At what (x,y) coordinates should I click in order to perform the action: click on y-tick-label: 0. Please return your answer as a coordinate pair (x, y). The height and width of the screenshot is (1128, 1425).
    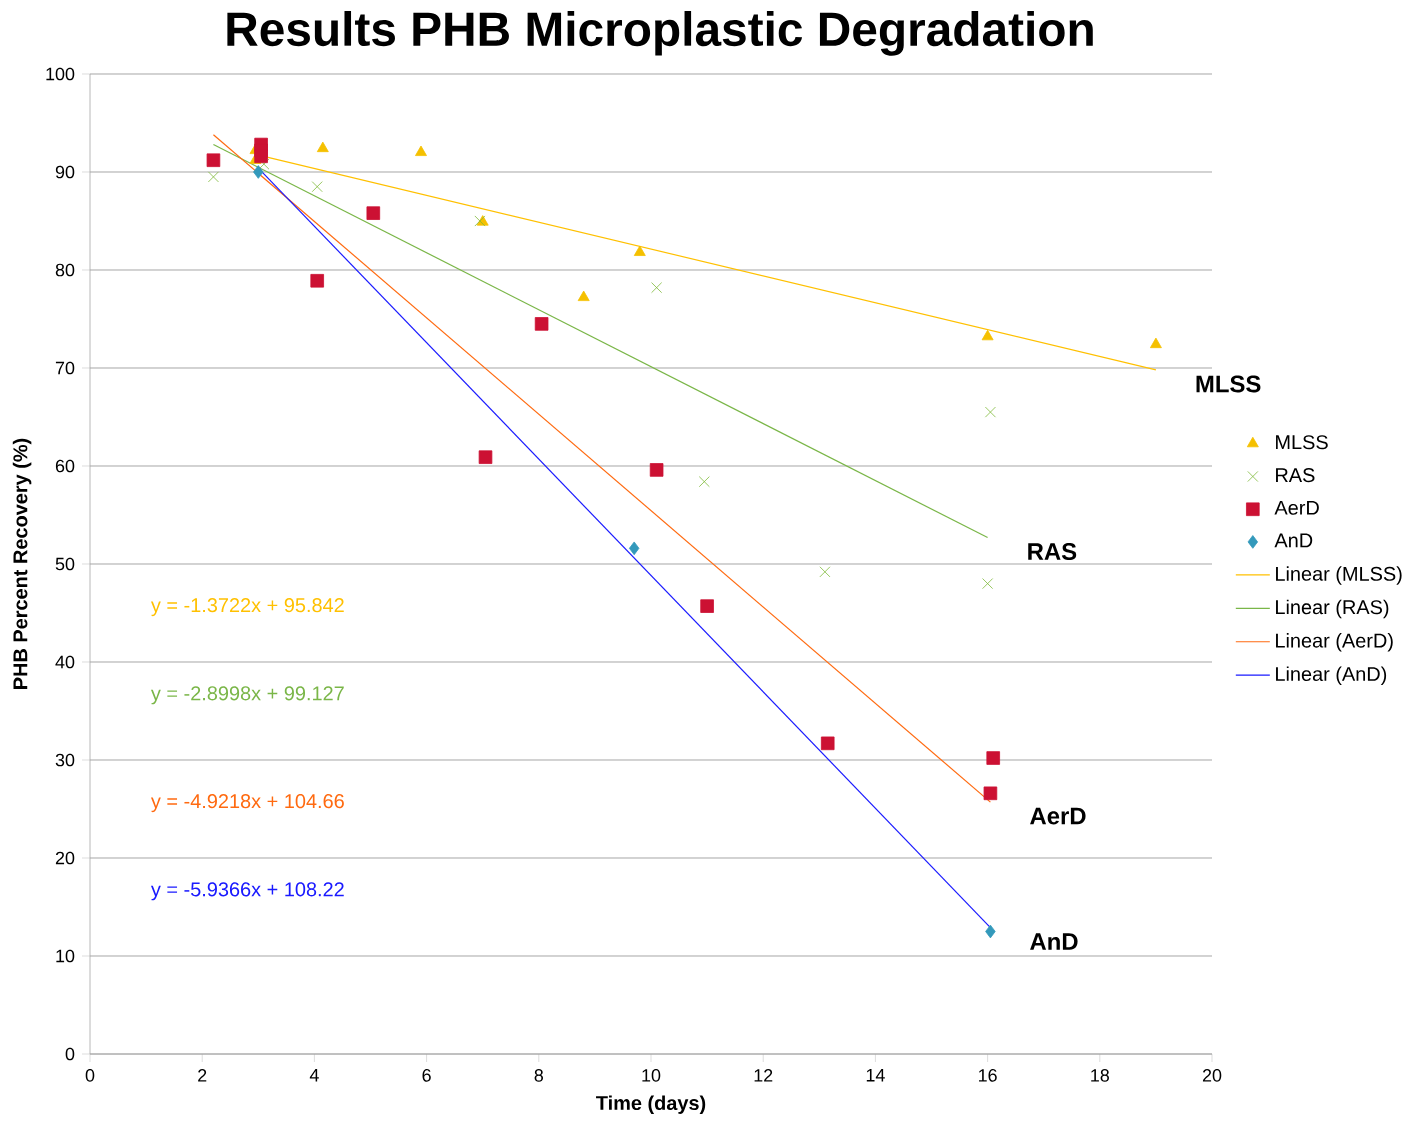
    Looking at the image, I should click on (70, 1054).